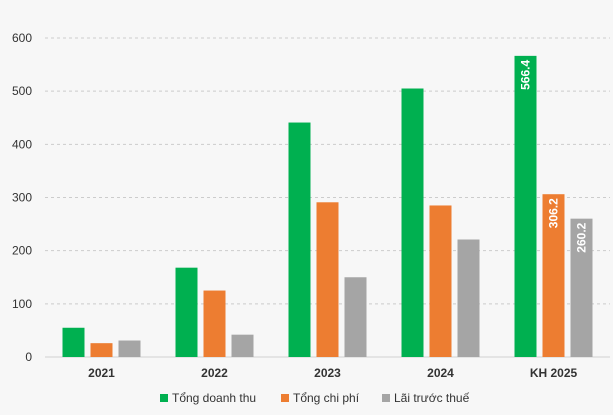 The width and height of the screenshot is (613, 415). Describe the element at coordinates (554, 213) in the screenshot. I see `data-label: 306.2` at that location.